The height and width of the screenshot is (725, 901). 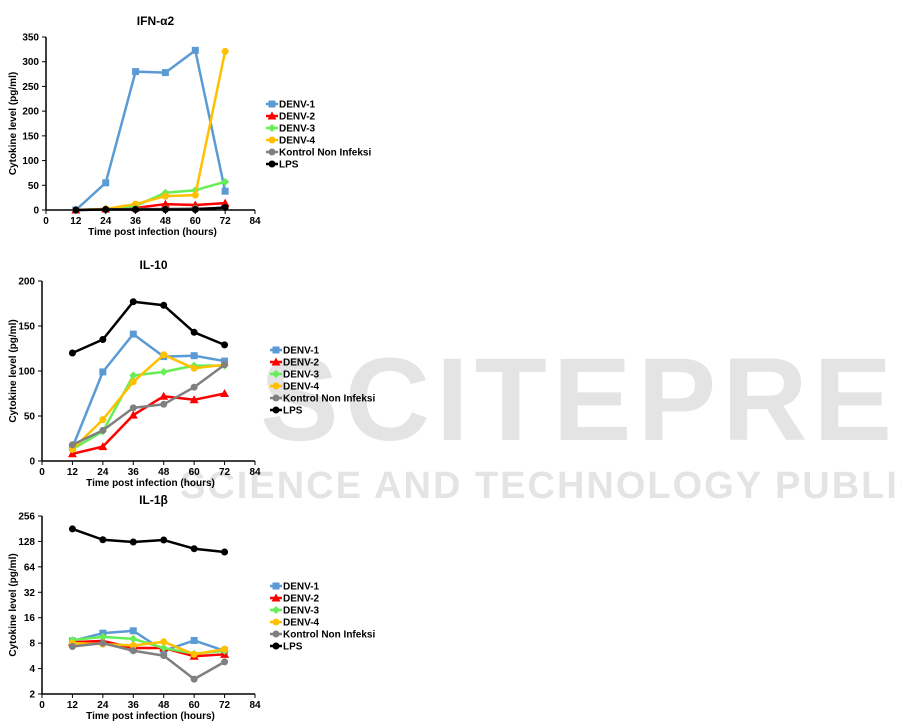 What do you see at coordinates (580, 400) in the screenshot?
I see `watermark-main: SCITEPRESS` at bounding box center [580, 400].